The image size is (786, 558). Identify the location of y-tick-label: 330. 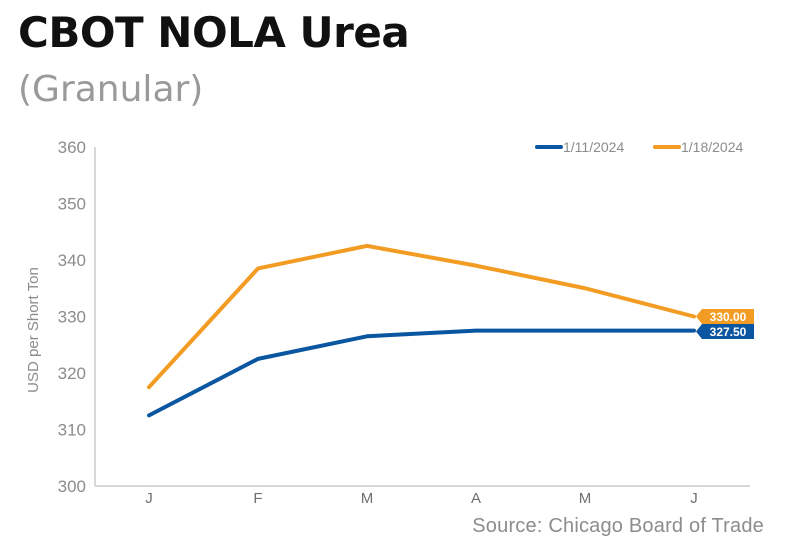
(72, 317).